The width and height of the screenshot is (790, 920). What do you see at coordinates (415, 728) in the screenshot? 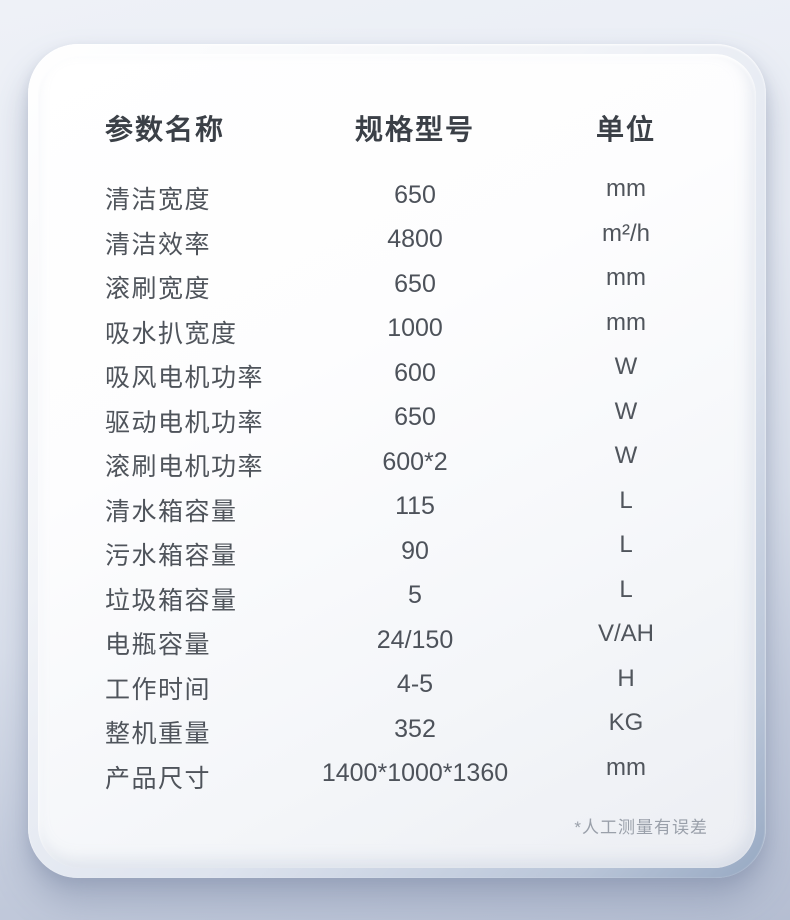
I see `param-value: 352` at bounding box center [415, 728].